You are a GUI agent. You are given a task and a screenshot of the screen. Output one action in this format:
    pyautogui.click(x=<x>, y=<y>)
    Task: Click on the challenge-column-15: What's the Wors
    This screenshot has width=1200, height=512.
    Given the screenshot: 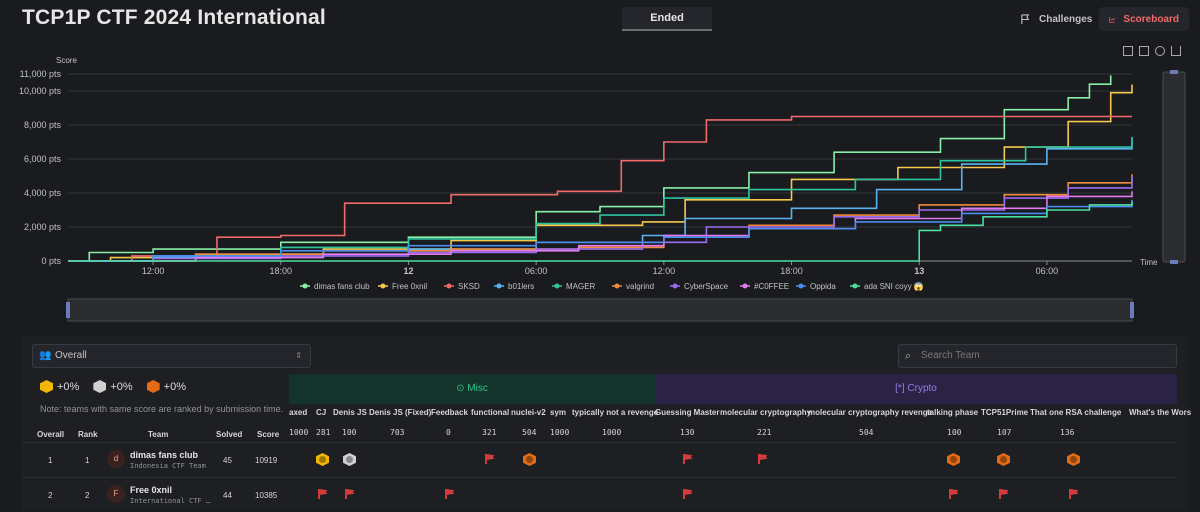 What is the action you would take?
    pyautogui.click(x=1160, y=412)
    